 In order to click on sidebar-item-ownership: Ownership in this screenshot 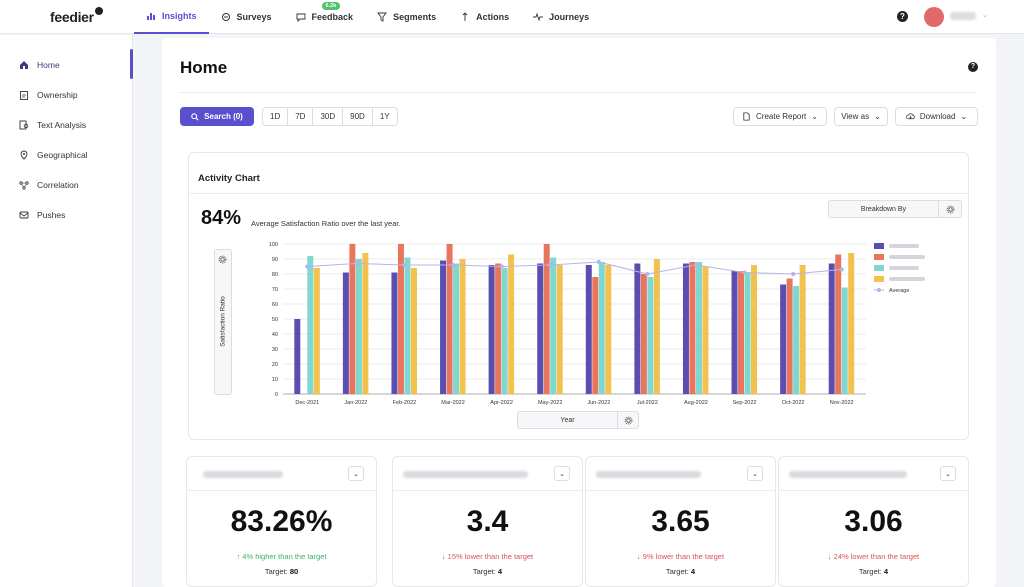, I will do `click(75, 95)`.